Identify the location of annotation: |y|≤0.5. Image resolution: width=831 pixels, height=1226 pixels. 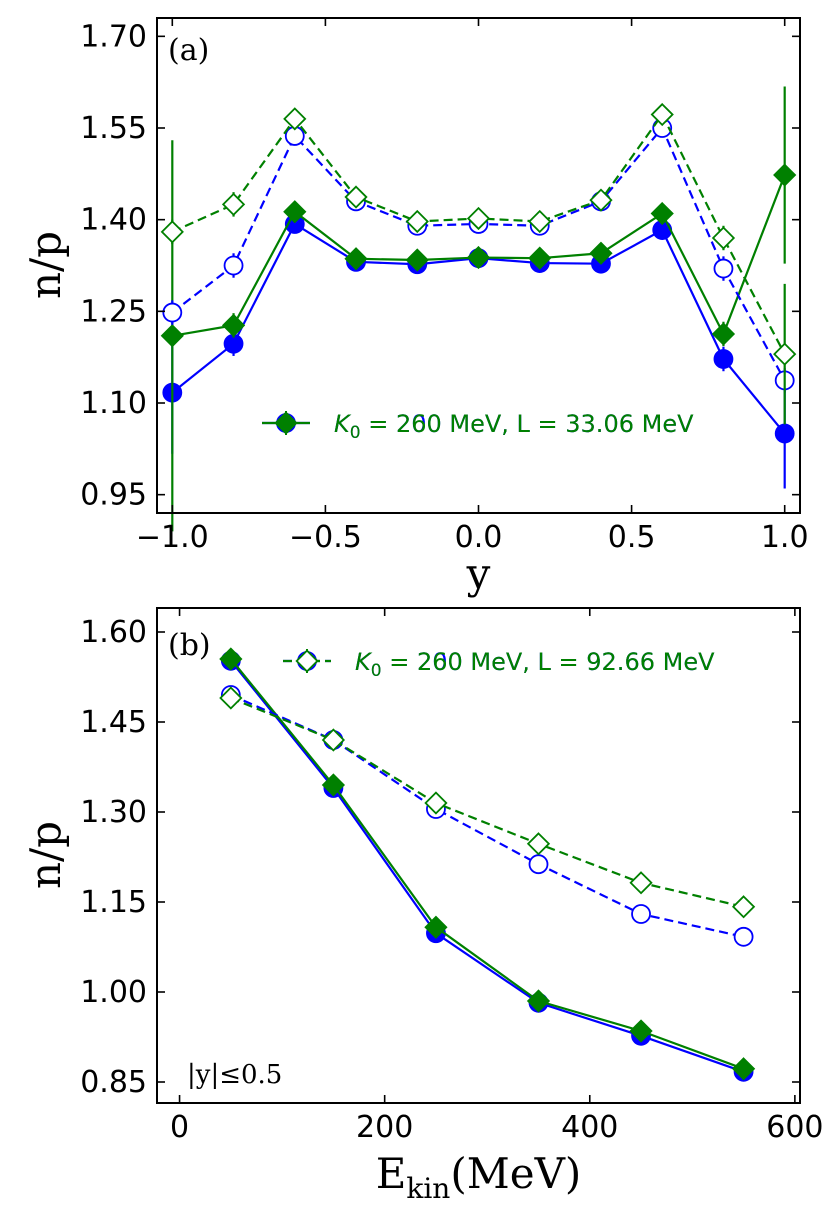
(234, 1075).